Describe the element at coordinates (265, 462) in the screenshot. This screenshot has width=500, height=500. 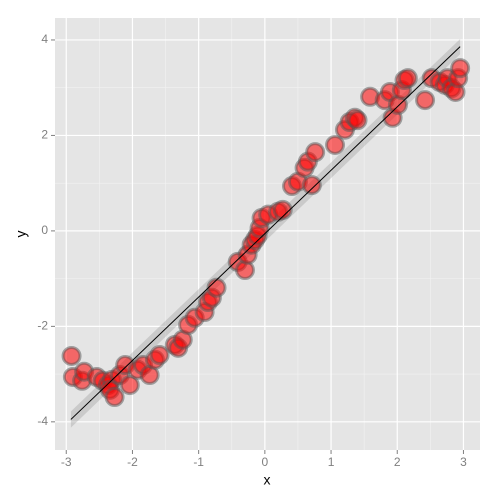
I see `x-tick-label: 0` at that location.